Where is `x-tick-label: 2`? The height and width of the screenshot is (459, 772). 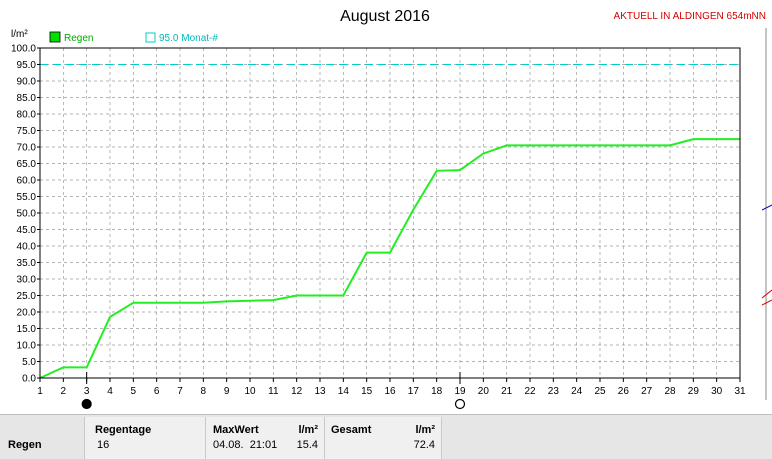
x-tick-label: 2 is located at coordinates (64, 391).